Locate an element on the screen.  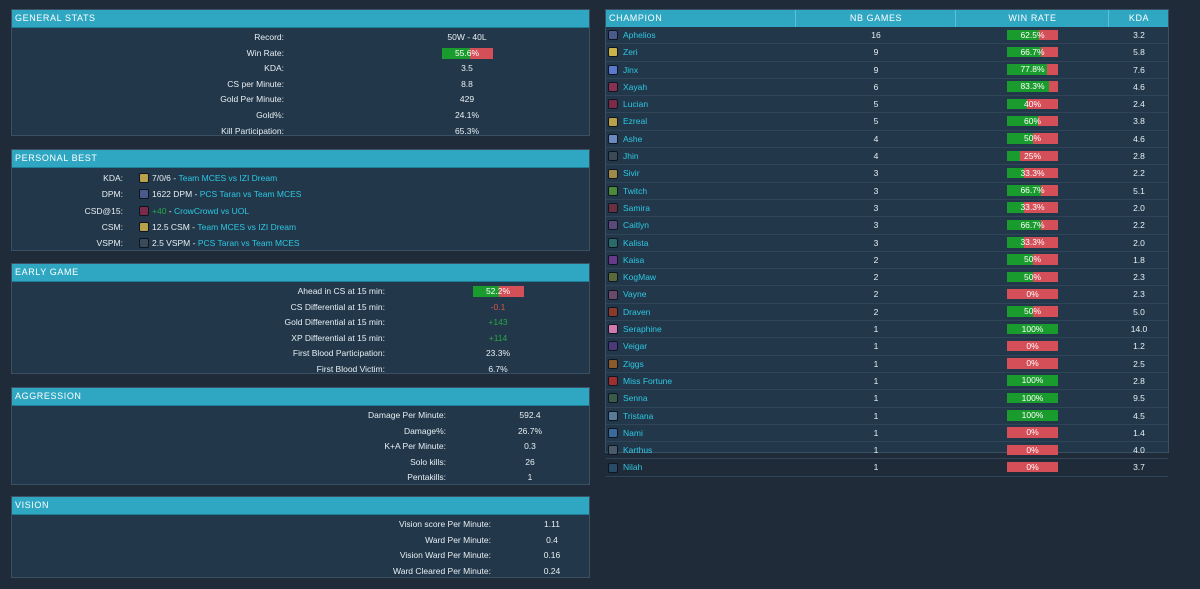
col-winrate-header: WIN RATE is located at coordinates (1032, 18).